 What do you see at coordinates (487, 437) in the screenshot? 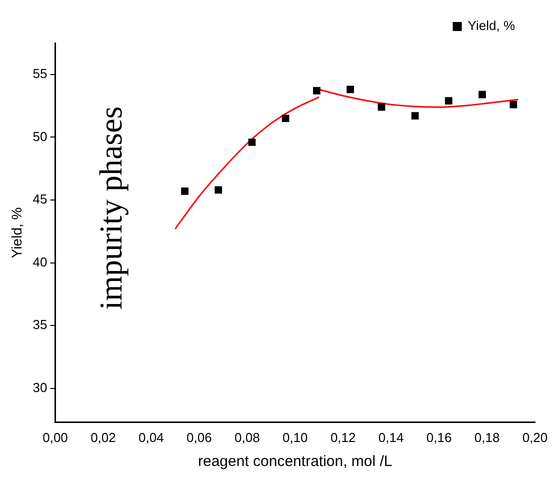
I see `x-tick-label: 0,18` at bounding box center [487, 437].